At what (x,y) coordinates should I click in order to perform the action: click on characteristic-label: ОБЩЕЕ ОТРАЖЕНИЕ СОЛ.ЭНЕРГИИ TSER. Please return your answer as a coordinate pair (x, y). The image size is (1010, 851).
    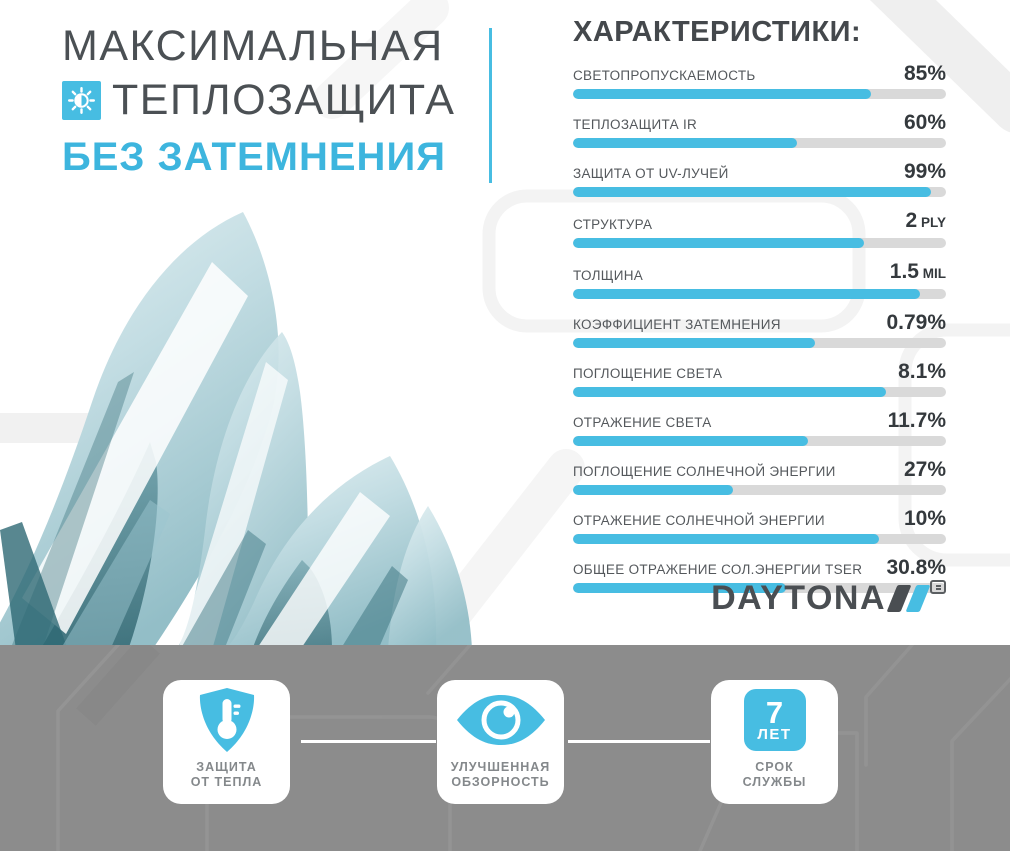
    Looking at the image, I should click on (718, 569).